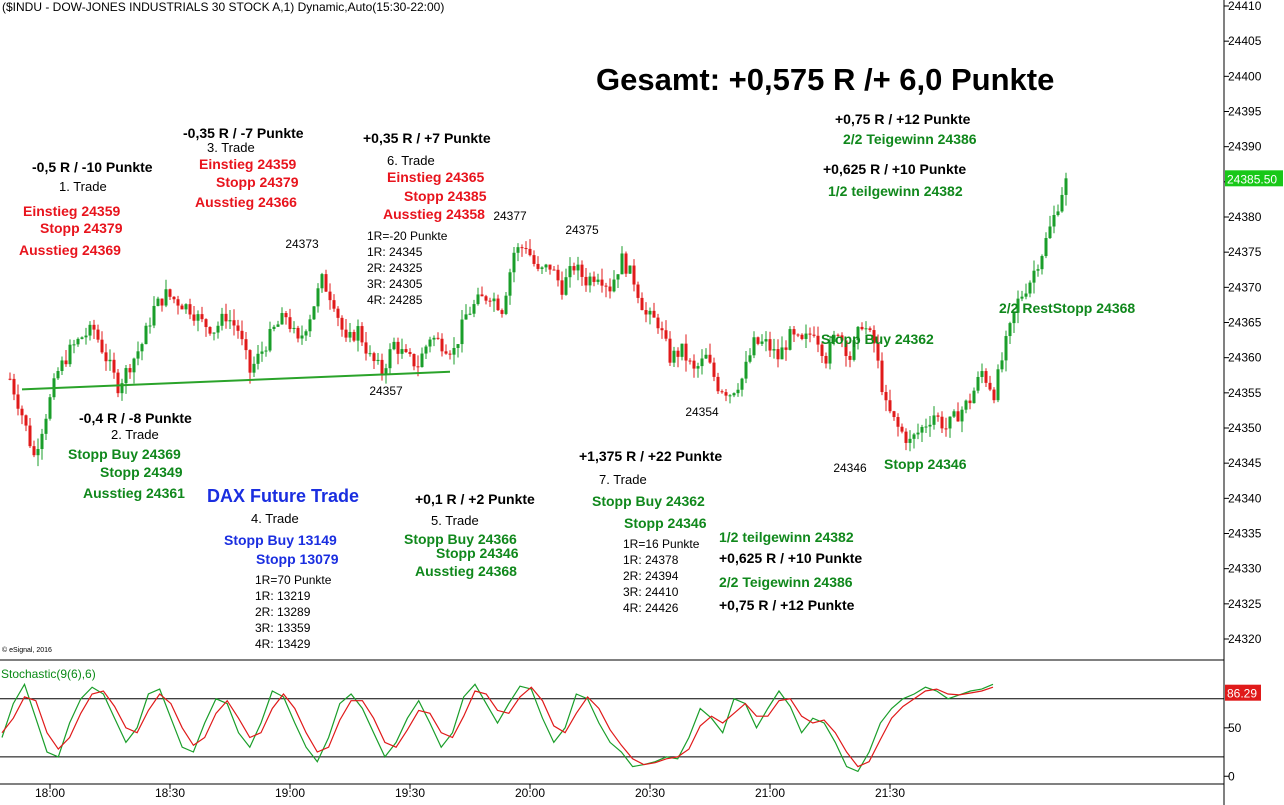  I want to click on chart-stop-buy: Stopp Buy 24362, so click(877, 339).